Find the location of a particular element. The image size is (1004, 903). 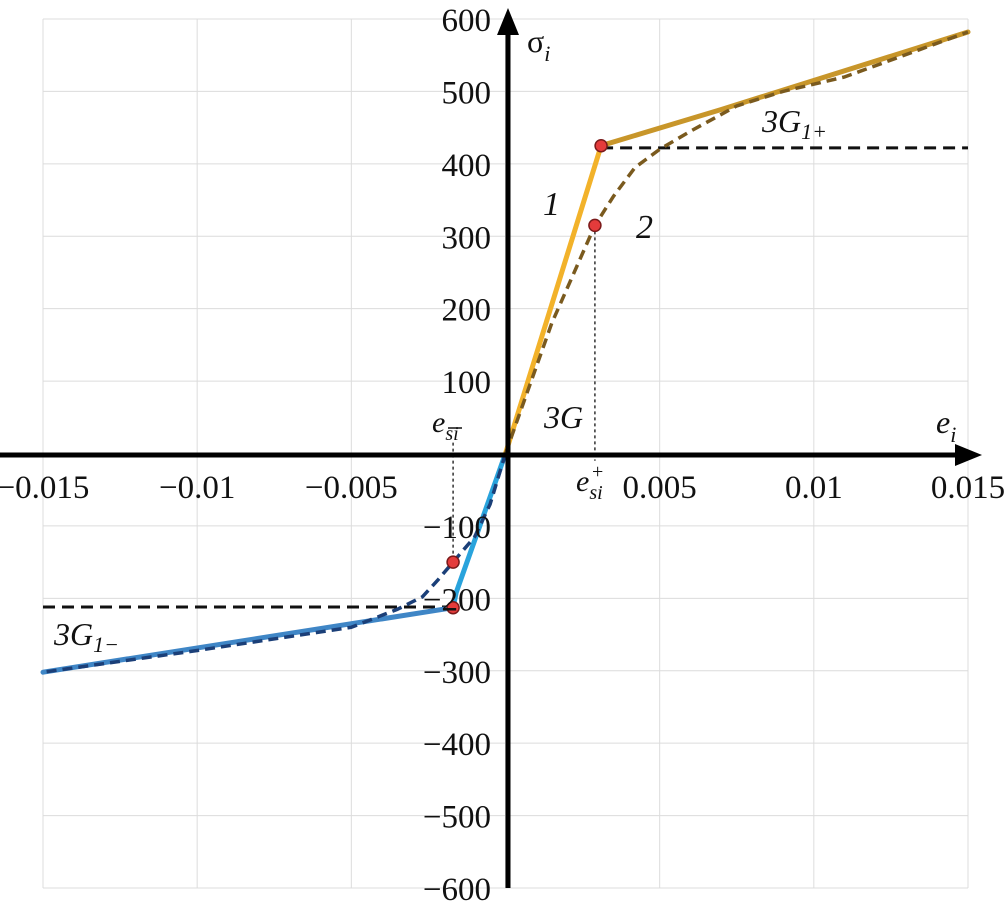

point-markers is located at coordinates (527, 376).